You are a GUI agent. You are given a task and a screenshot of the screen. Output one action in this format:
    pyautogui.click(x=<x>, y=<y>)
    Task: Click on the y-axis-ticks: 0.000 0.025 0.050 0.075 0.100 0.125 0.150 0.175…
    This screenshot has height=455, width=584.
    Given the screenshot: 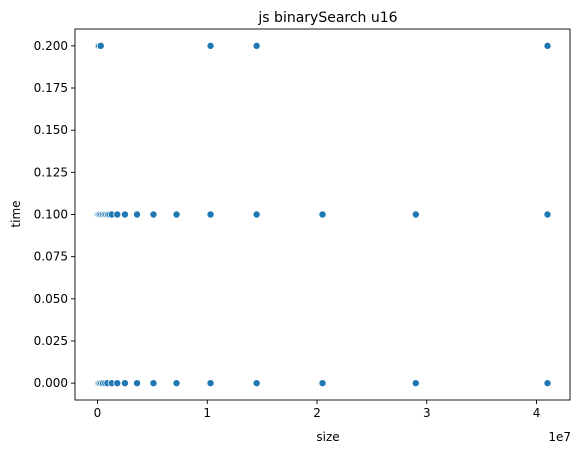 What is the action you would take?
    pyautogui.click(x=54, y=214)
    